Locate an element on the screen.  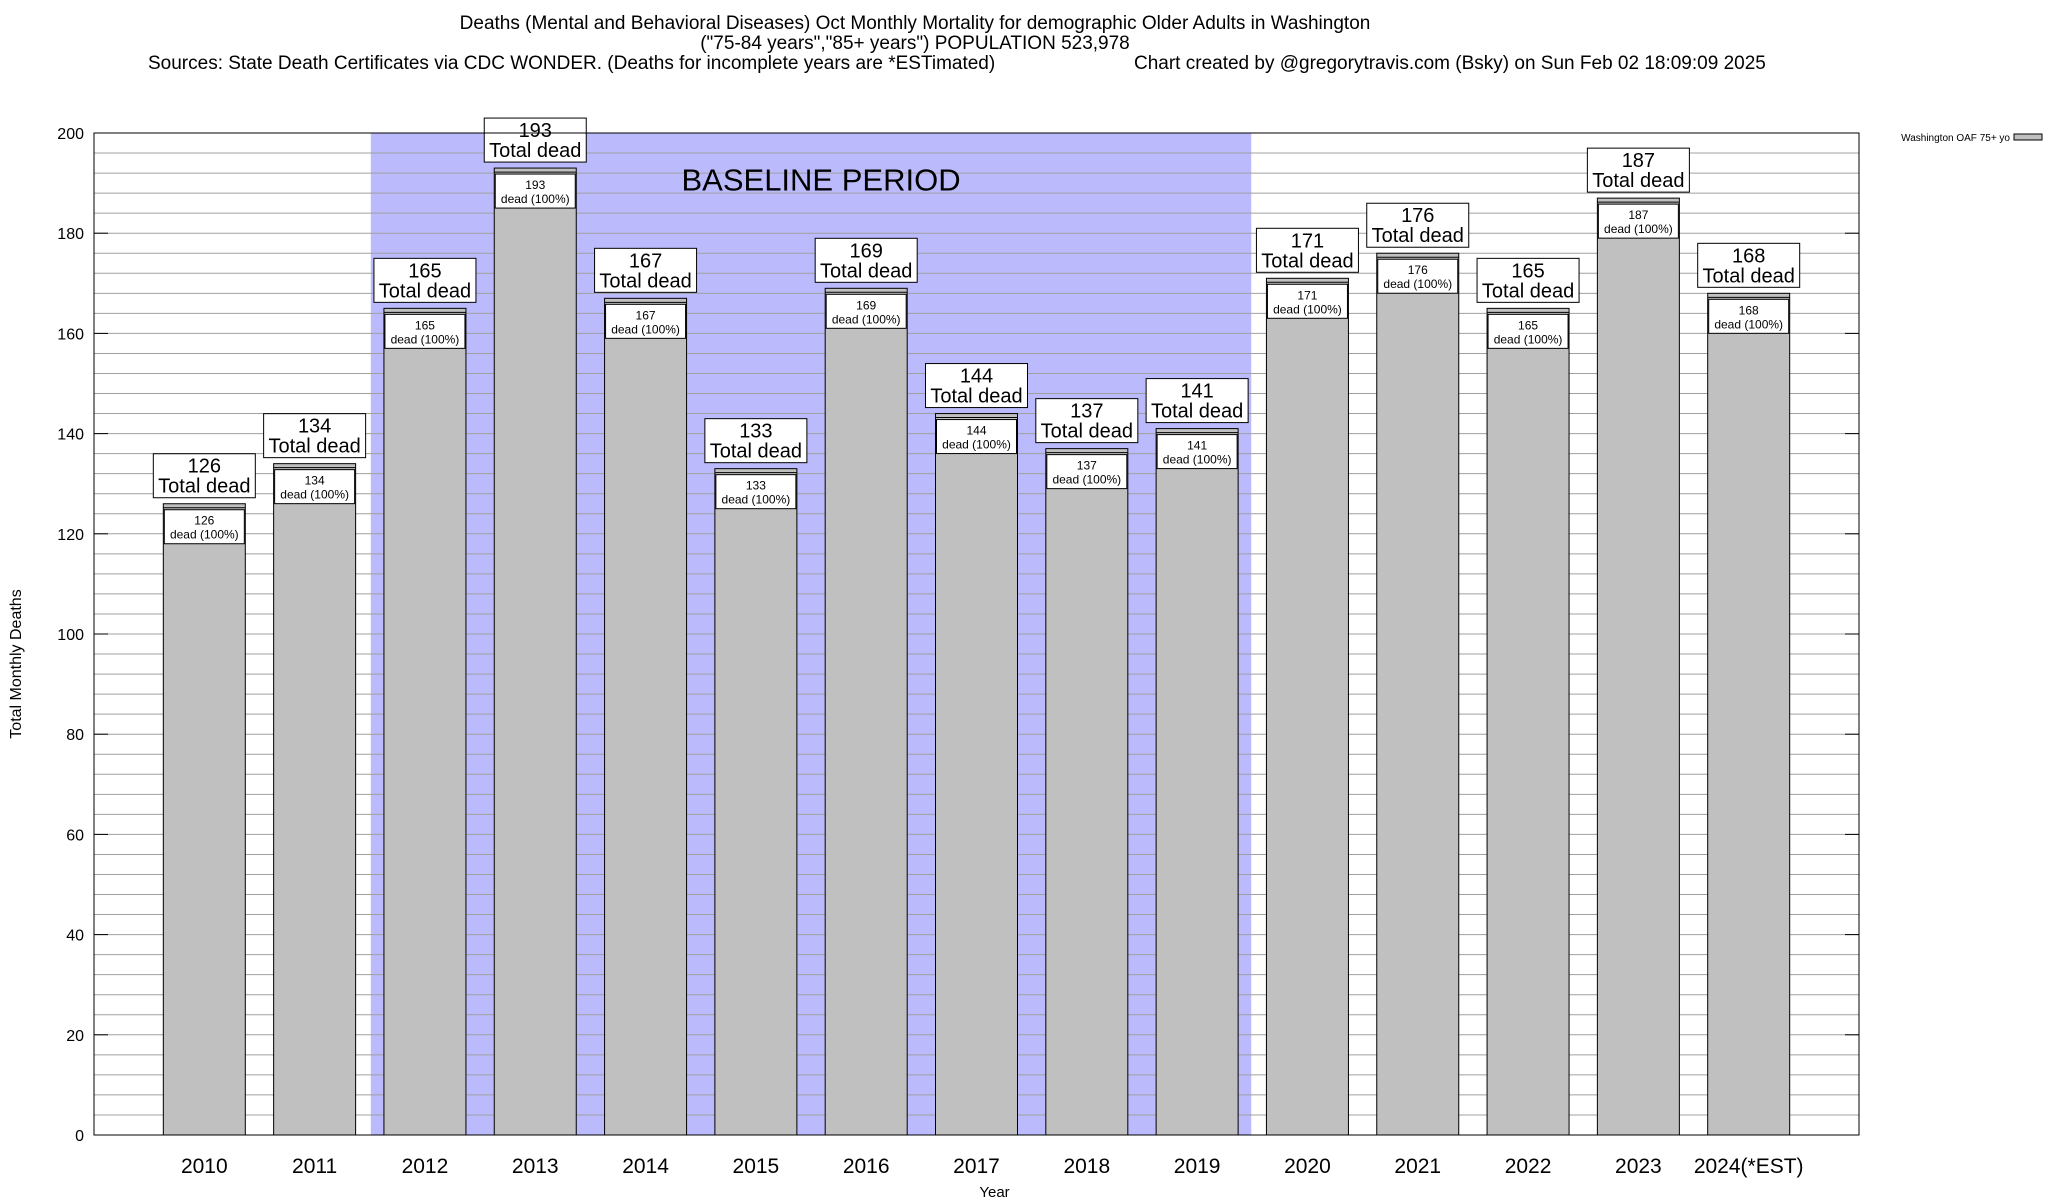
x-tick-label: 2013 is located at coordinates (535, 1166).